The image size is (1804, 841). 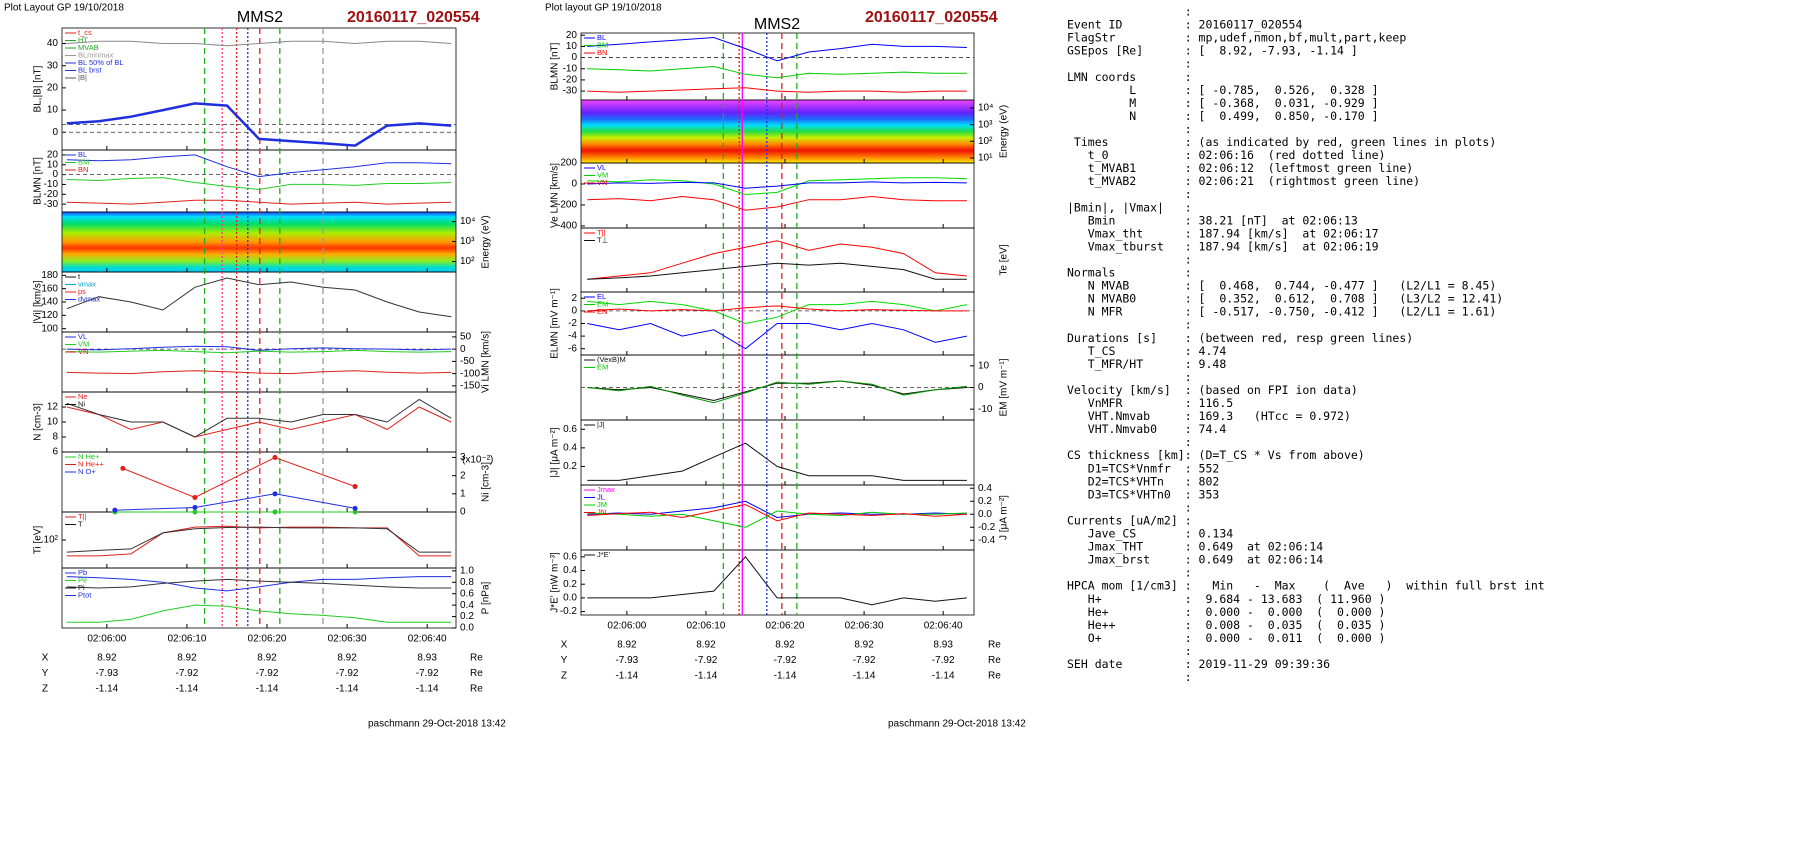 I want to click on y-tick-label: -200, so click(x=567, y=205).